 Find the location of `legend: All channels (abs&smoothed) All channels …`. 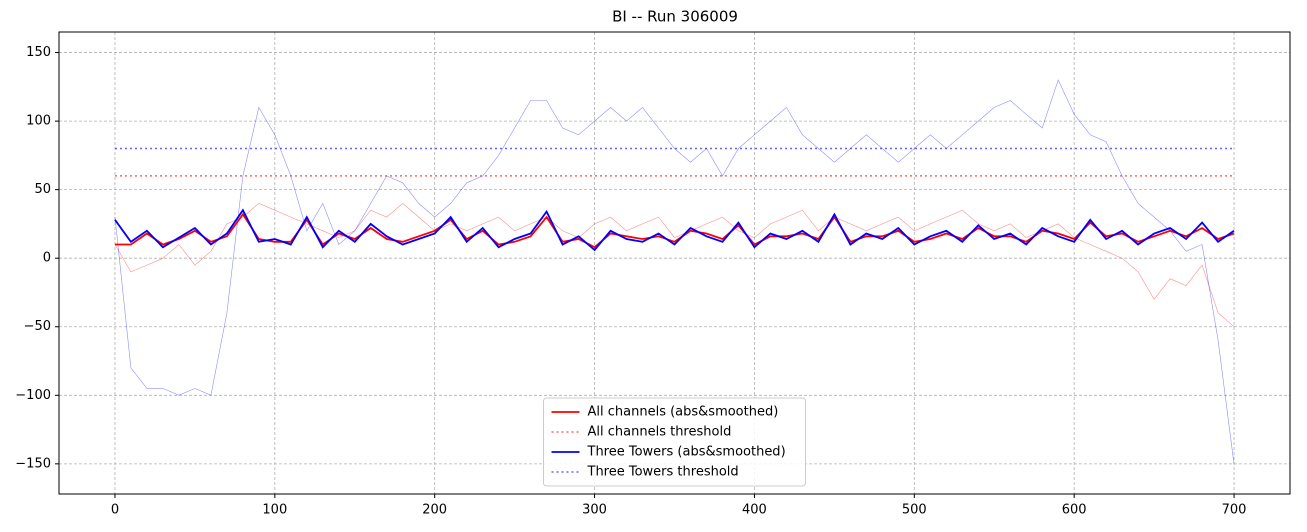

legend: All channels (abs&smoothed) All channels … is located at coordinates (674, 442).